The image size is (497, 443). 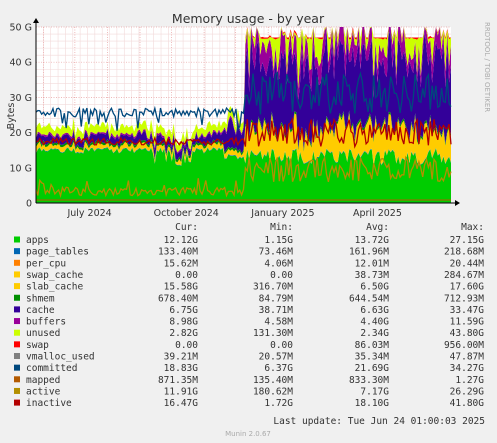 What do you see at coordinates (467, 333) in the screenshot?
I see `legend-max-value: 43.80G` at bounding box center [467, 333].